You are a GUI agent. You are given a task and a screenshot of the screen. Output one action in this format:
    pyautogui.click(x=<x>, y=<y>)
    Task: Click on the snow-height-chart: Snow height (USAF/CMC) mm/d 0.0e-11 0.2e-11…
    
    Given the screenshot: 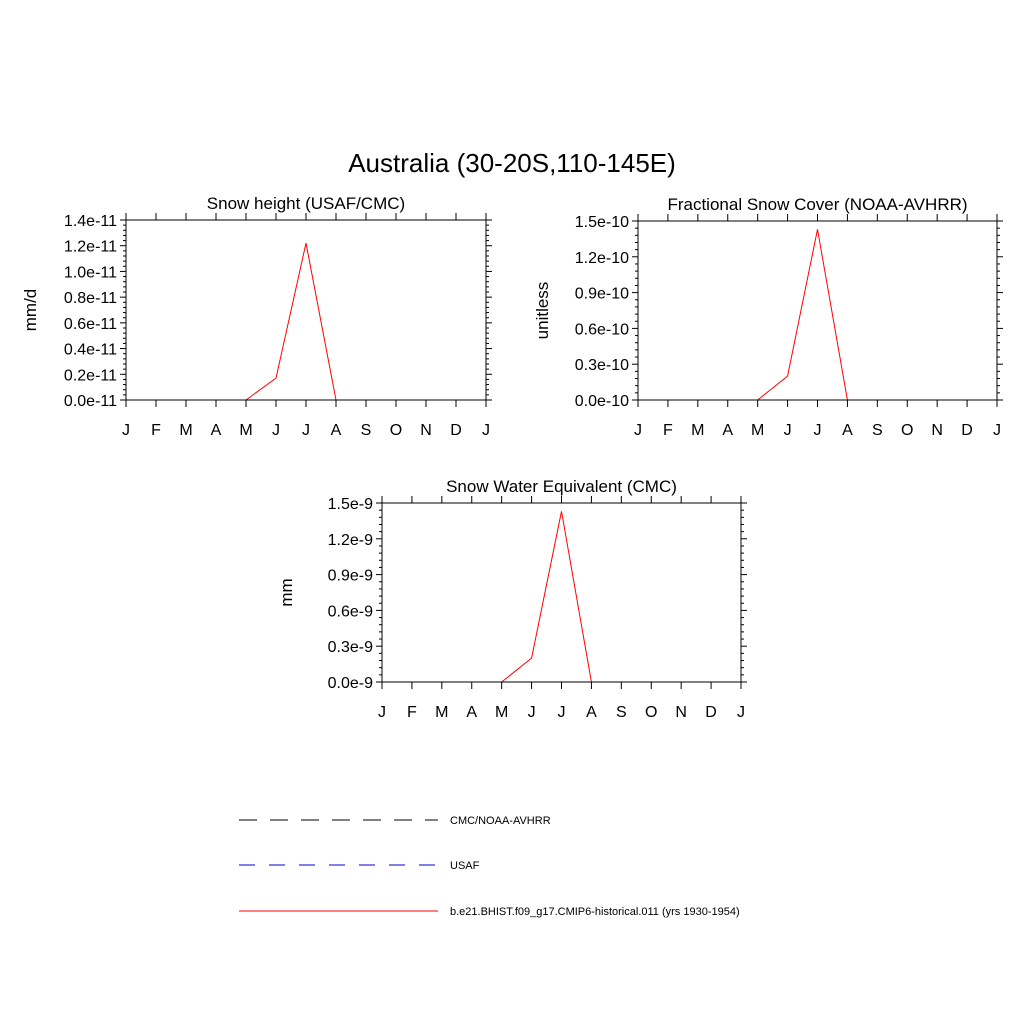 What is the action you would take?
    pyautogui.click(x=256, y=316)
    